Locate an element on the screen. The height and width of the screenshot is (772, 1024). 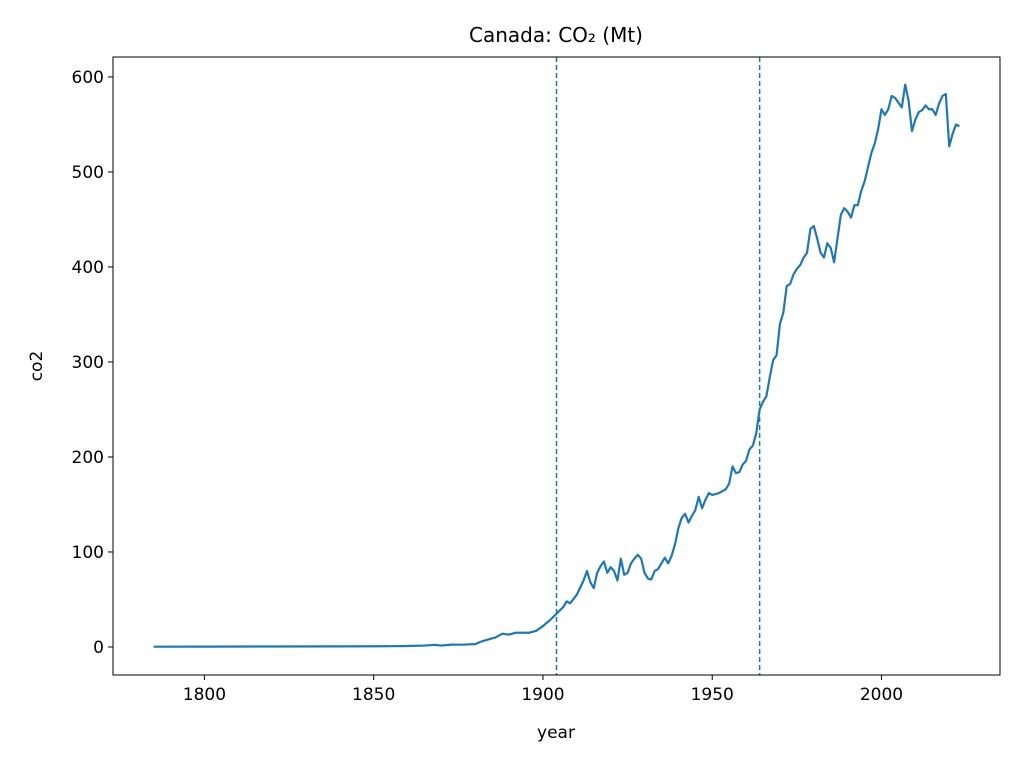
x-axis-label: year is located at coordinates (556, 733).